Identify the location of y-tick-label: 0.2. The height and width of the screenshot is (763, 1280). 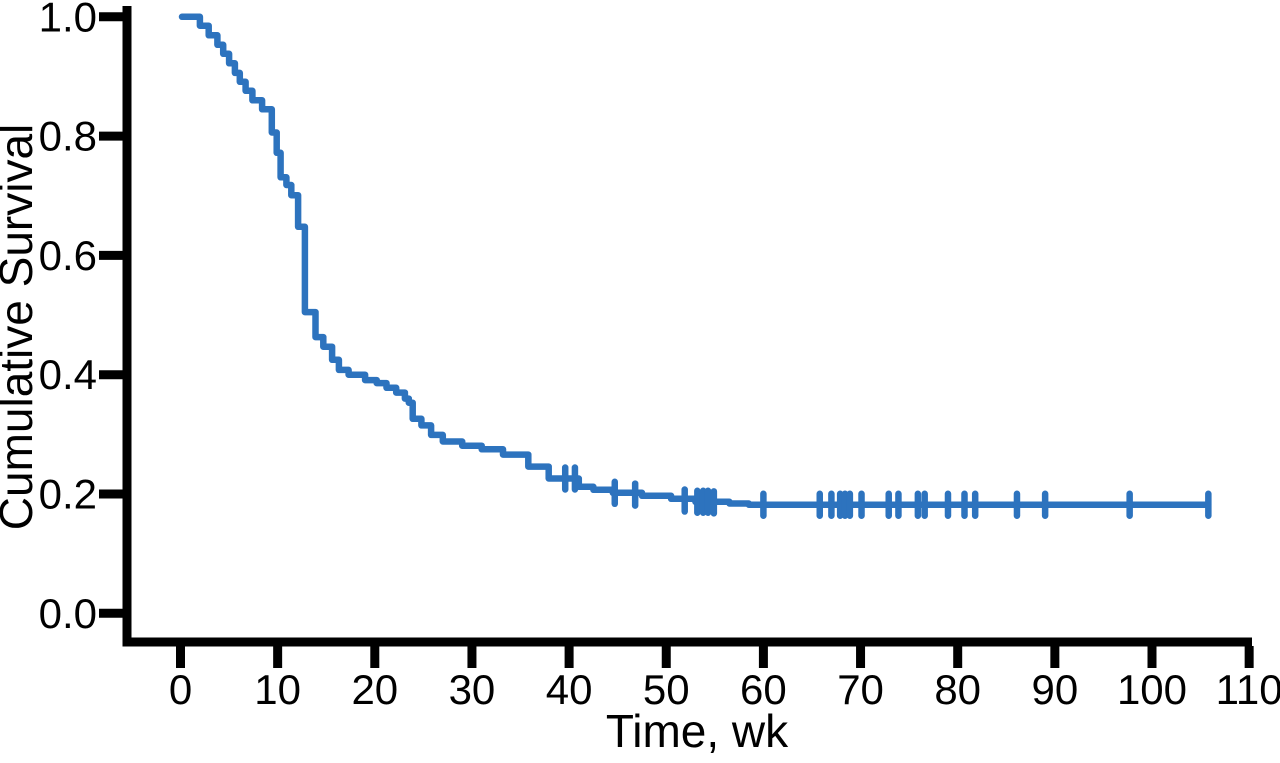
(68, 494).